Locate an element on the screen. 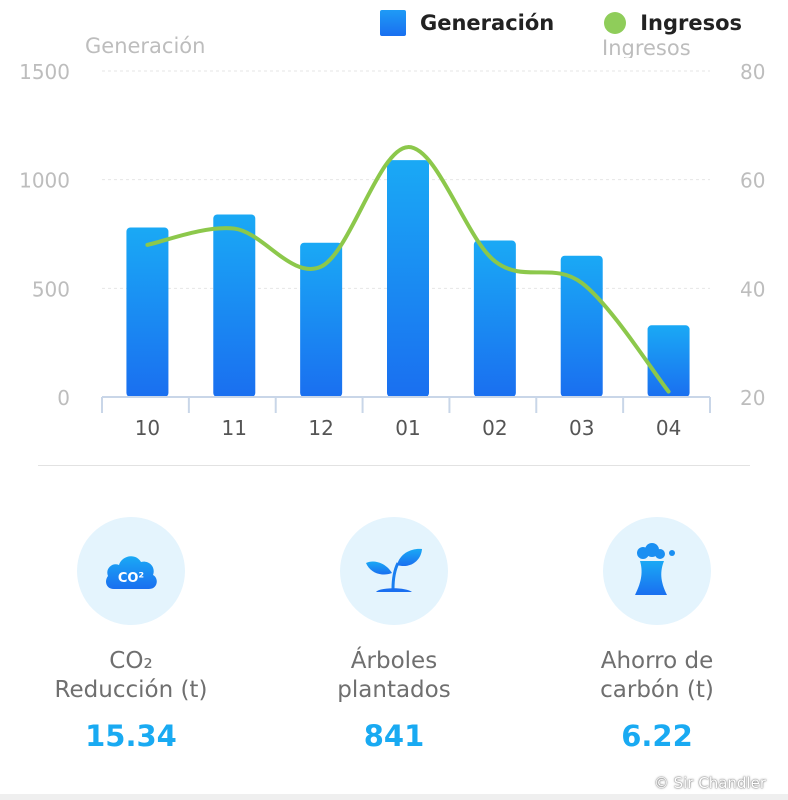 The width and height of the screenshot is (788, 800). cooling-tower-icon is located at coordinates (655, 569).